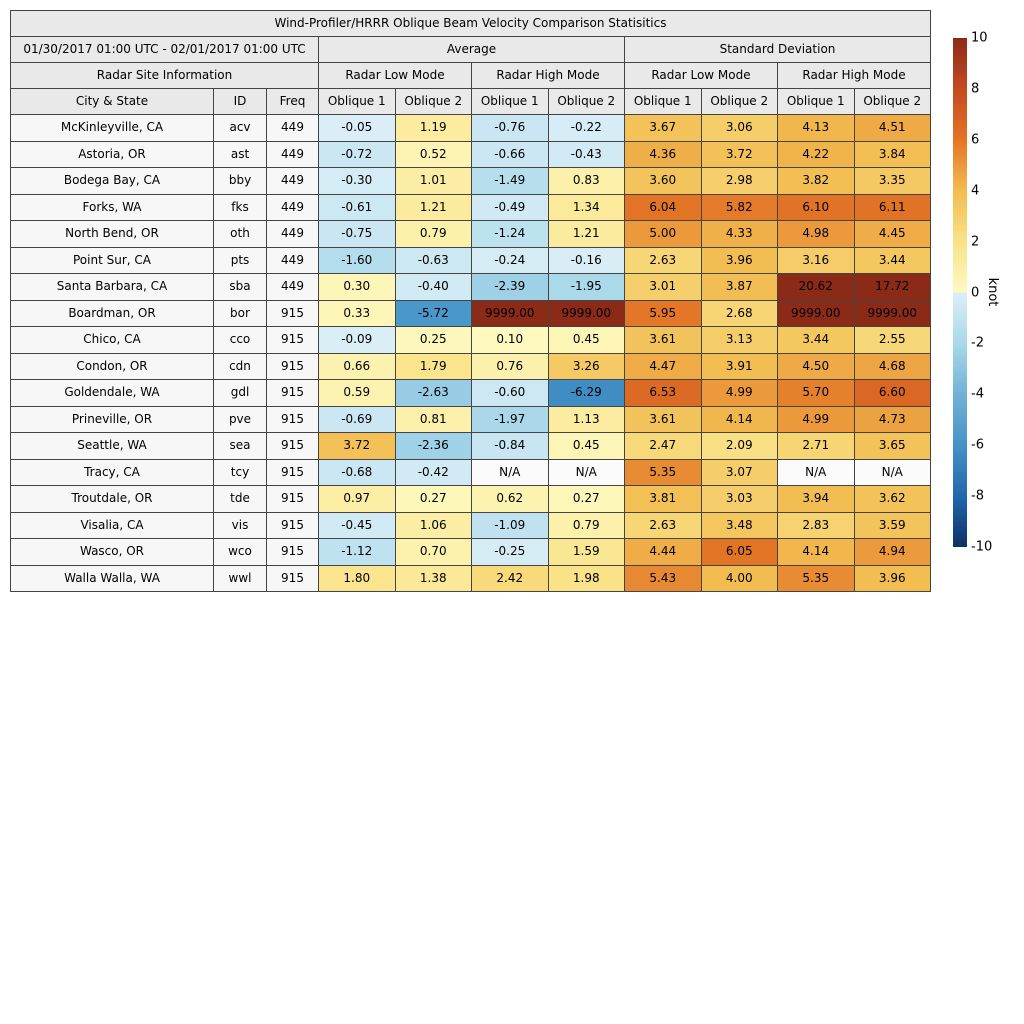 The height and width of the screenshot is (1024, 1024). What do you see at coordinates (586, 207) in the screenshot?
I see `value-cell: 1.34` at bounding box center [586, 207].